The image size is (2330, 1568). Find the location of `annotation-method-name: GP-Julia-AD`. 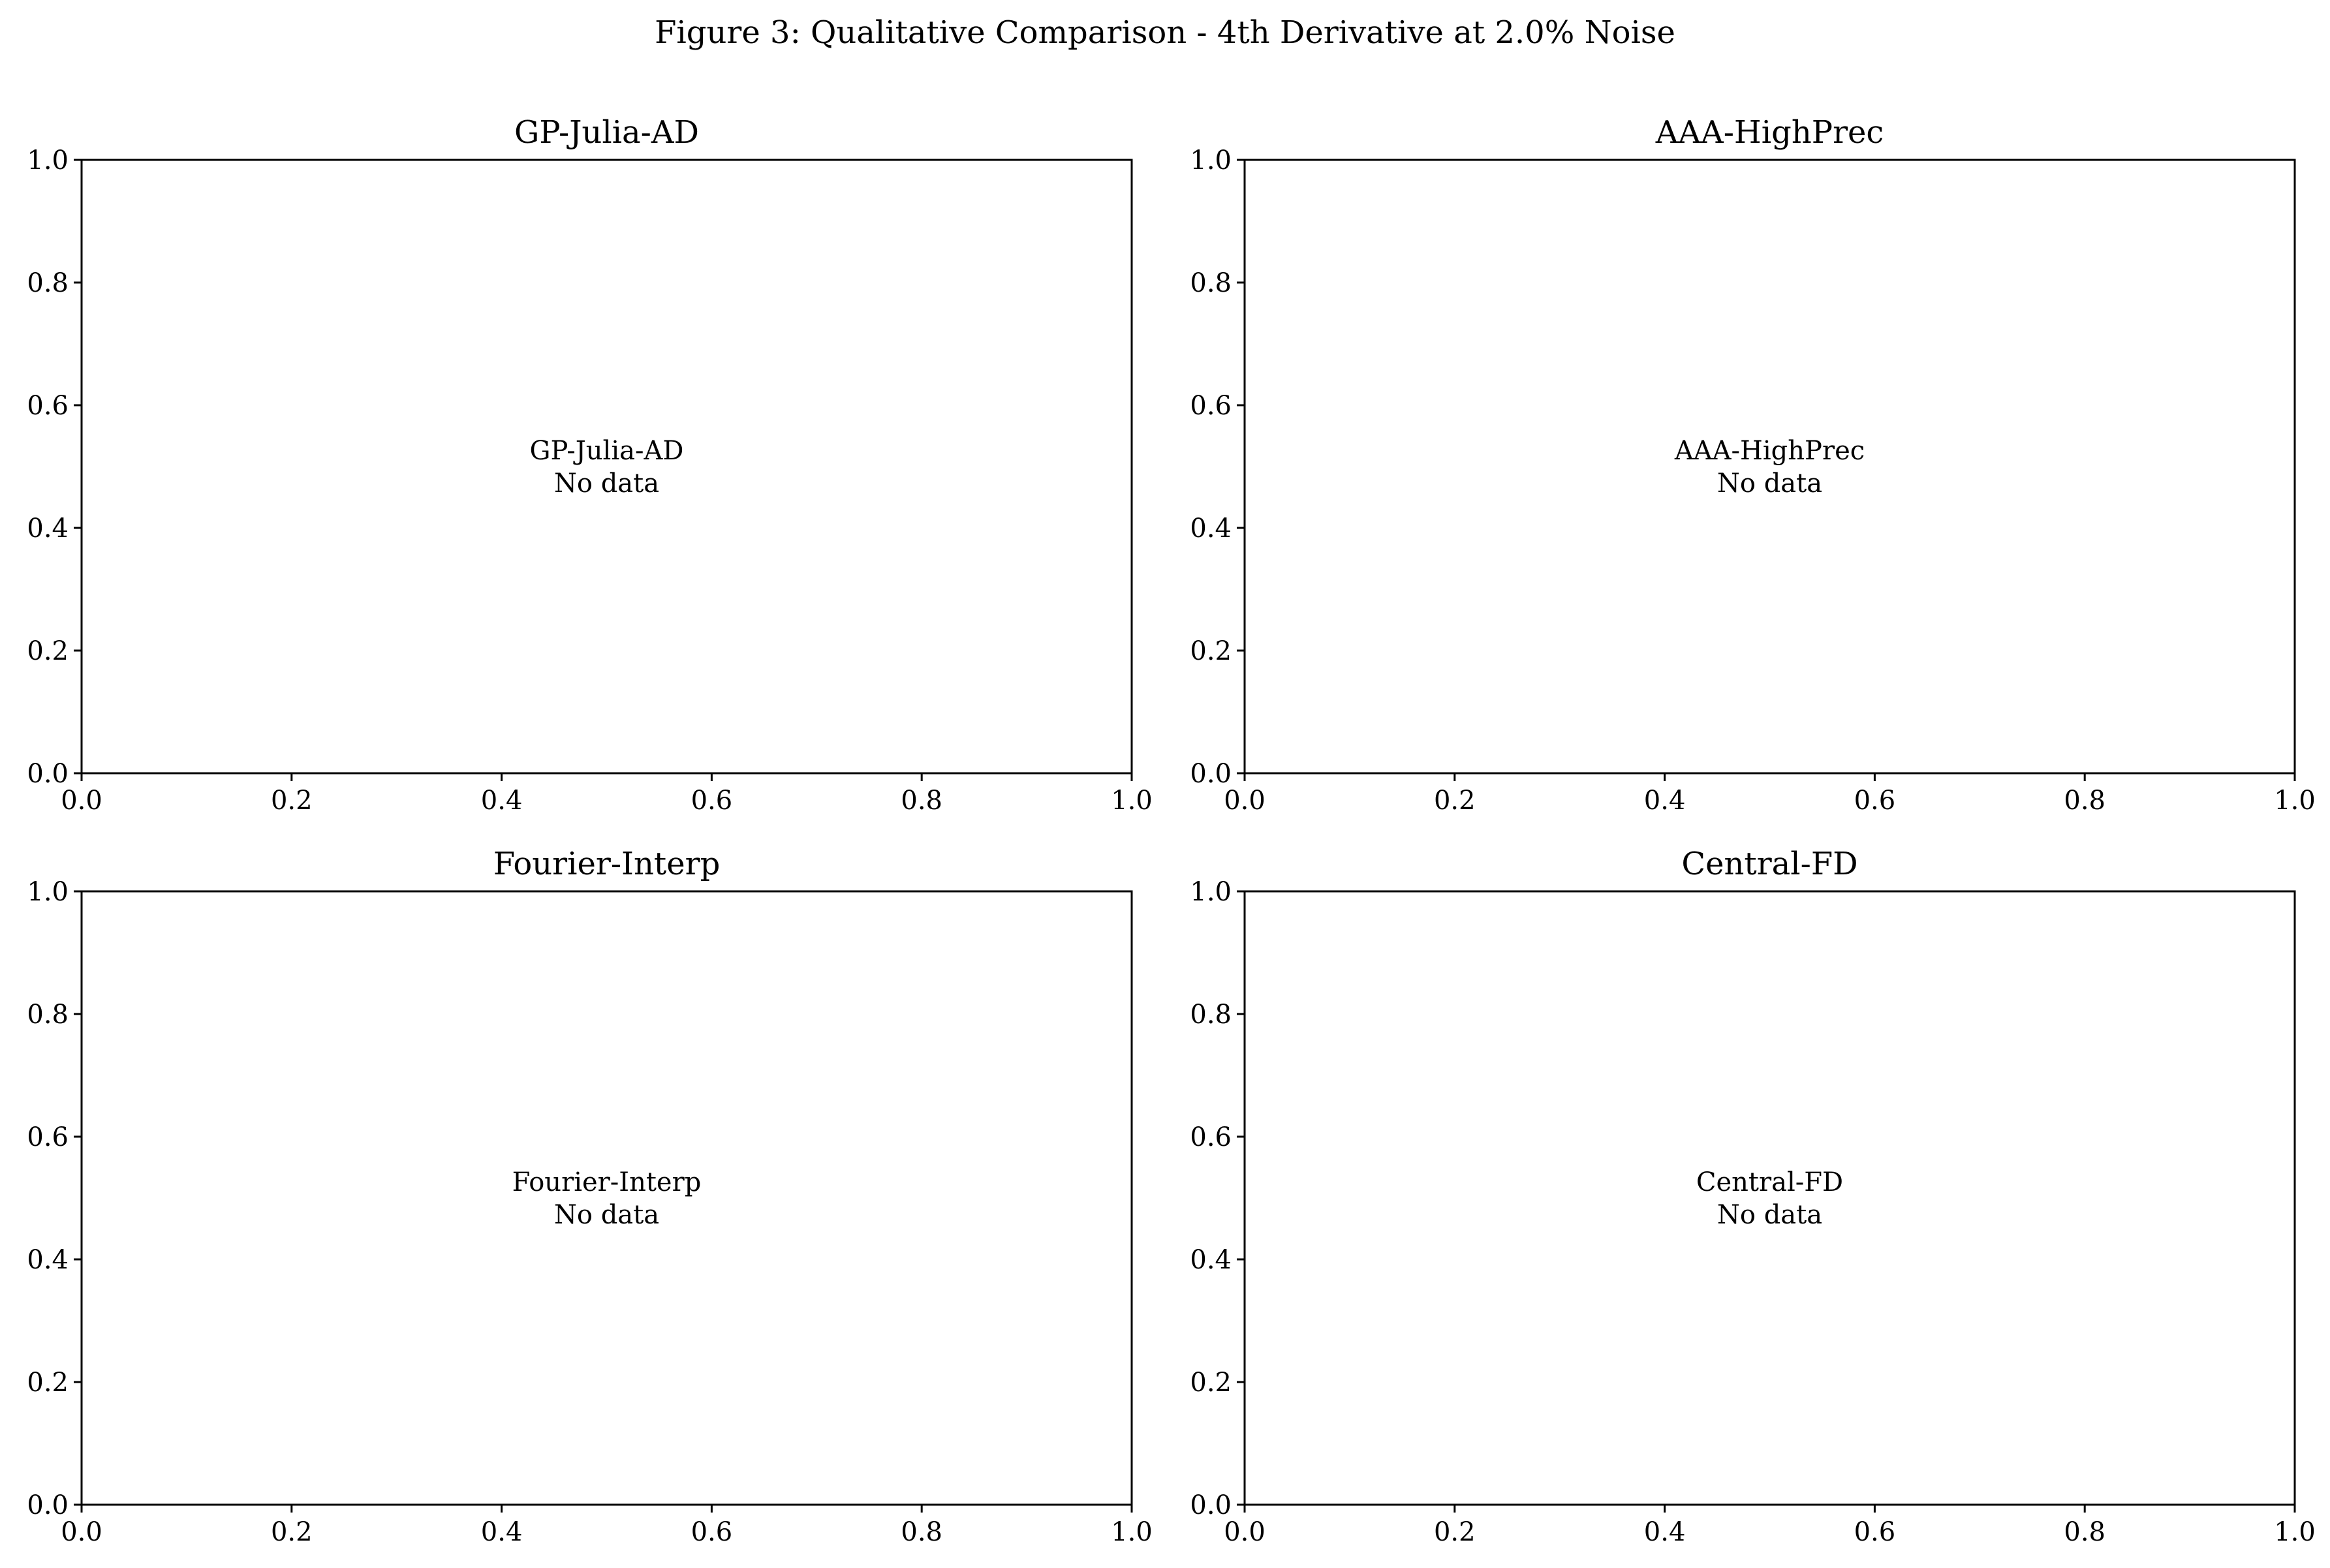

annotation-method-name: GP-Julia-AD is located at coordinates (607, 451).